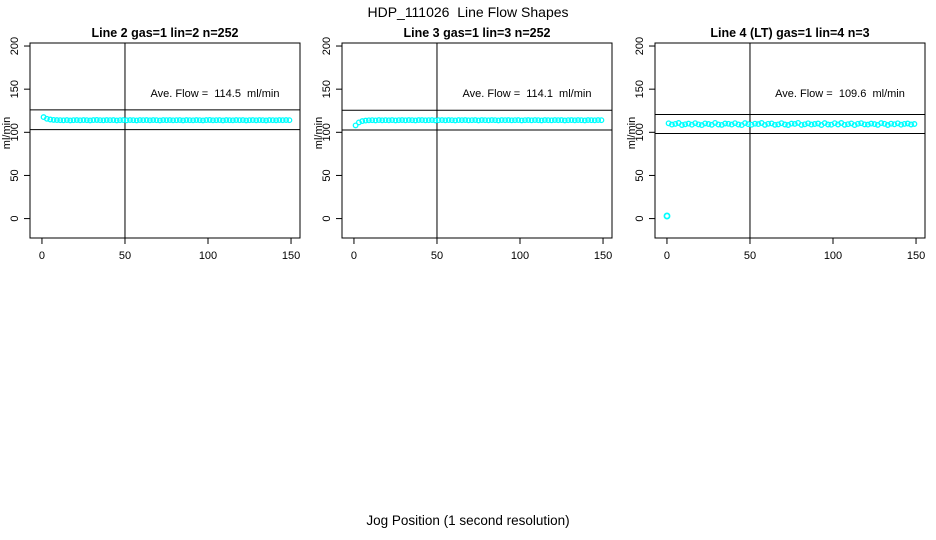  I want to click on y-tick-label: 100, so click(327, 132).